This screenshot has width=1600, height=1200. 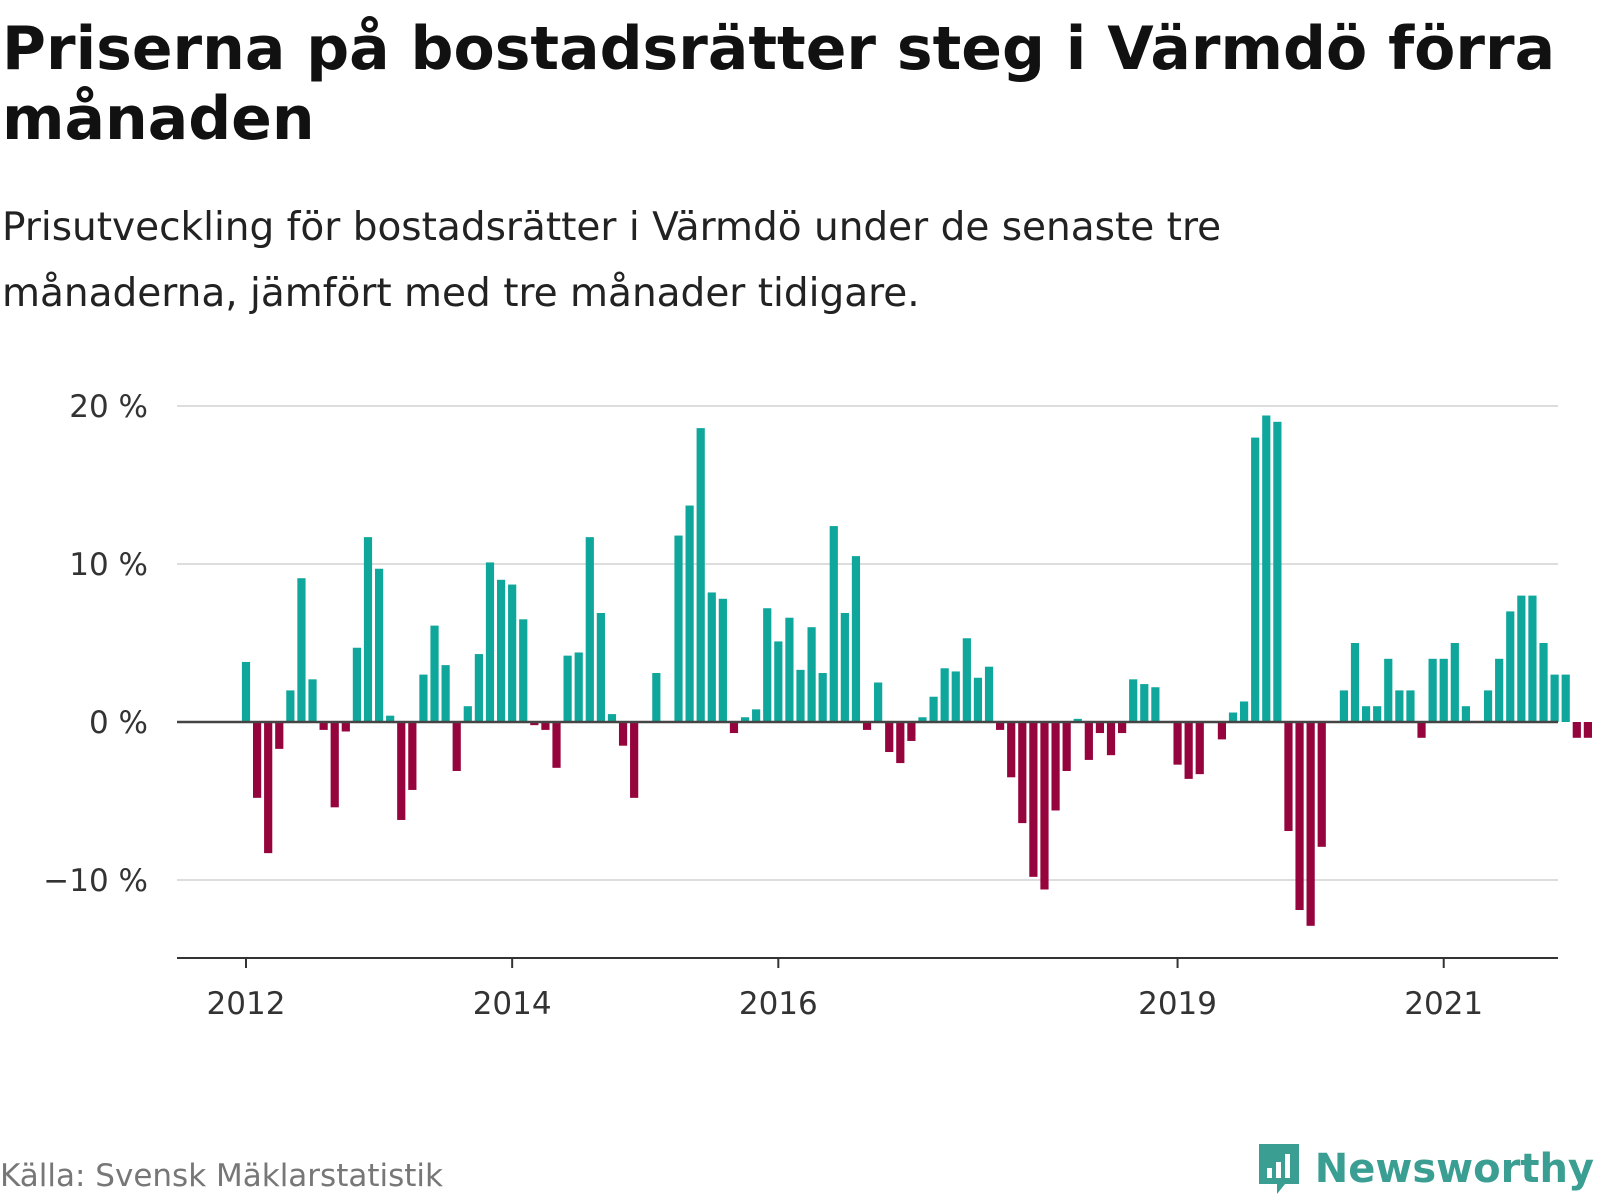 What do you see at coordinates (221, 1176) in the screenshot?
I see `source-note: Källa: Svensk Mäklarstatistik` at bounding box center [221, 1176].